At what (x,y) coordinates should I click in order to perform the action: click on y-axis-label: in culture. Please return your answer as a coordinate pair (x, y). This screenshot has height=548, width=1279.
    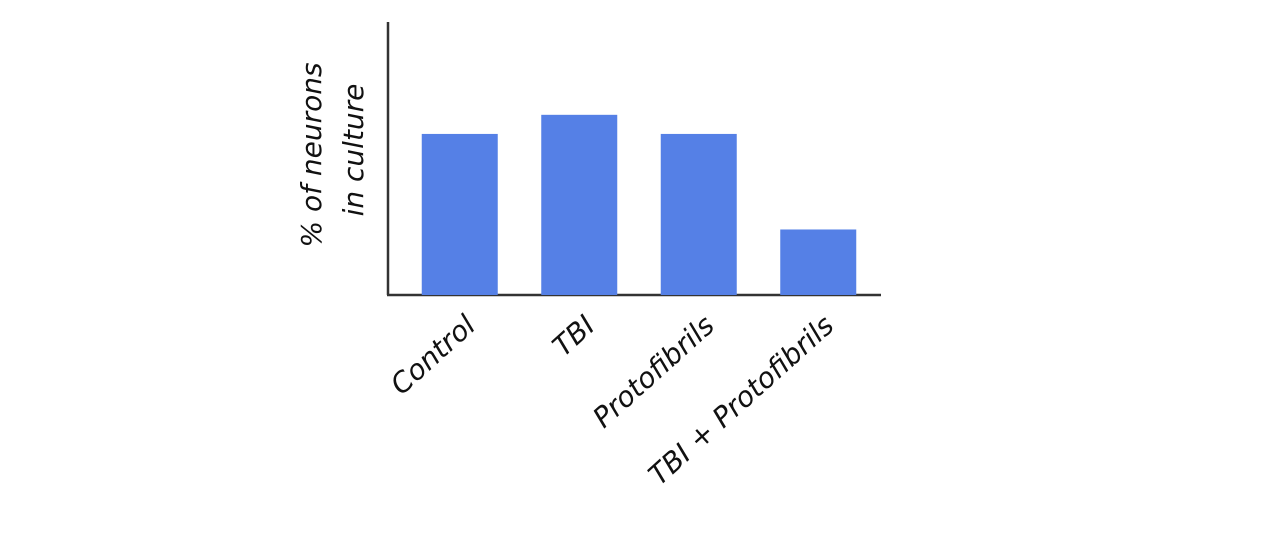
    Looking at the image, I should click on (353, 150).